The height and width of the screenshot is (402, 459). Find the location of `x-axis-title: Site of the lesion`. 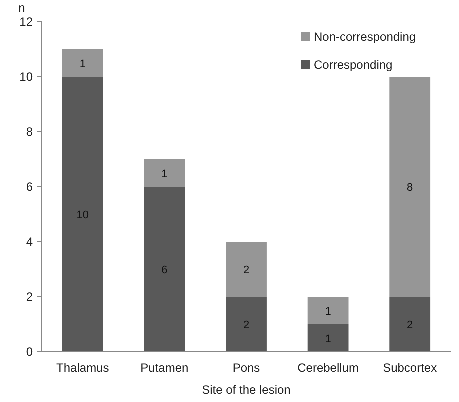

x-axis-title: Site of the lesion is located at coordinates (246, 390).